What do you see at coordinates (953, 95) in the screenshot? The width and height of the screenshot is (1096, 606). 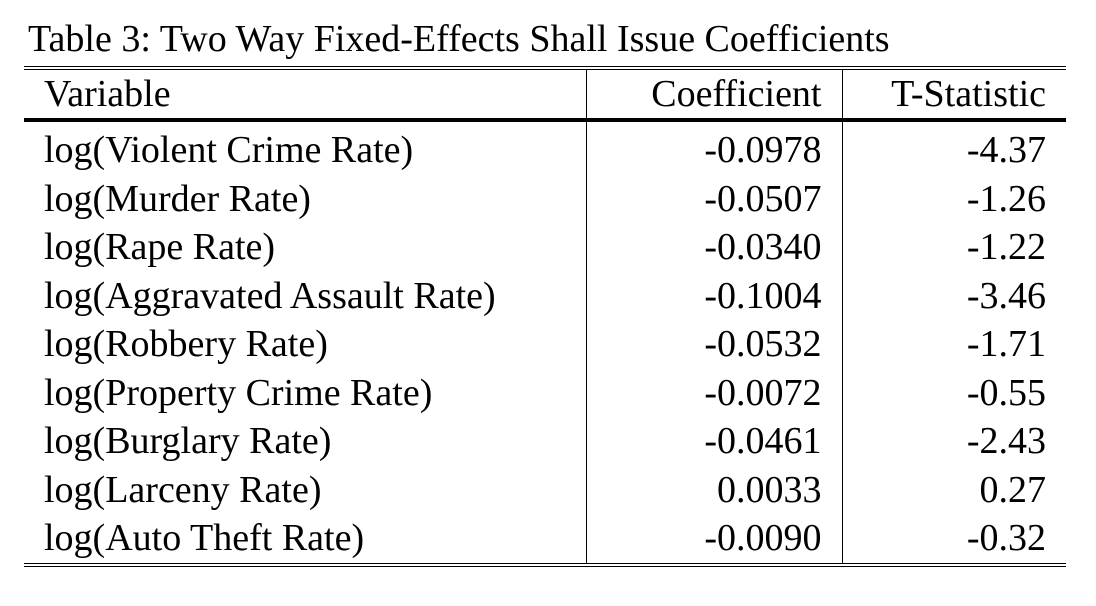 I see `header-tstatistic: T-Statistic` at bounding box center [953, 95].